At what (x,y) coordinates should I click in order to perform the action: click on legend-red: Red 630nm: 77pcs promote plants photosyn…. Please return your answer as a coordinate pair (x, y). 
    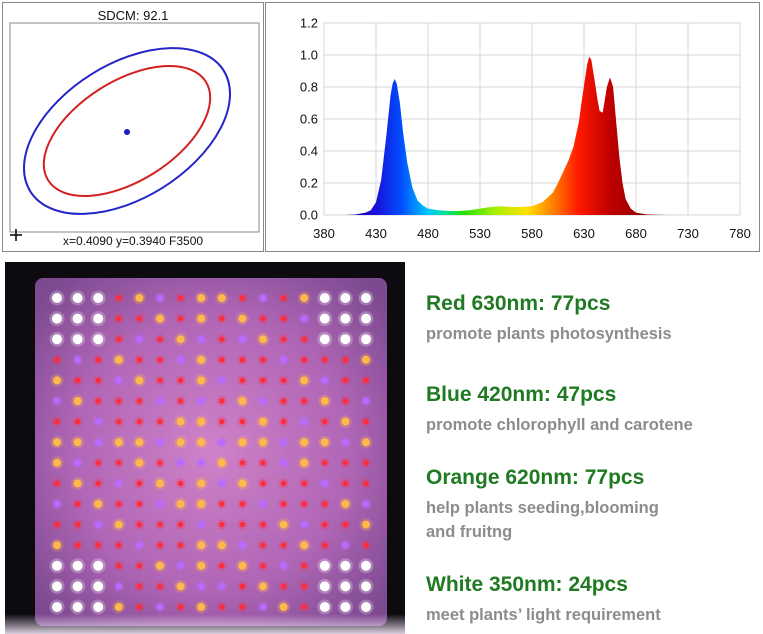
    Looking at the image, I should click on (549, 319).